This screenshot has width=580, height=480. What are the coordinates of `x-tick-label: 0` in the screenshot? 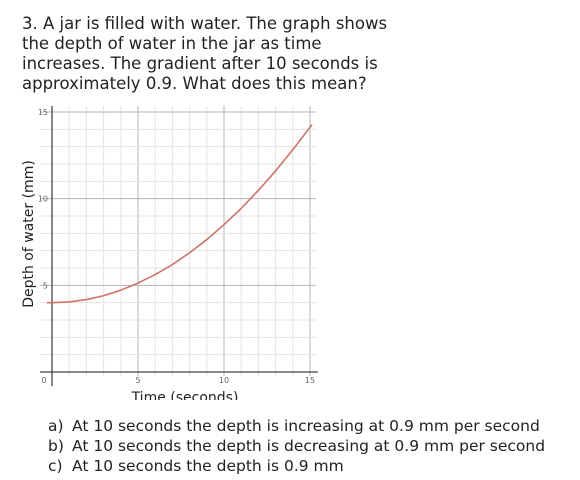 It's located at (43, 380).